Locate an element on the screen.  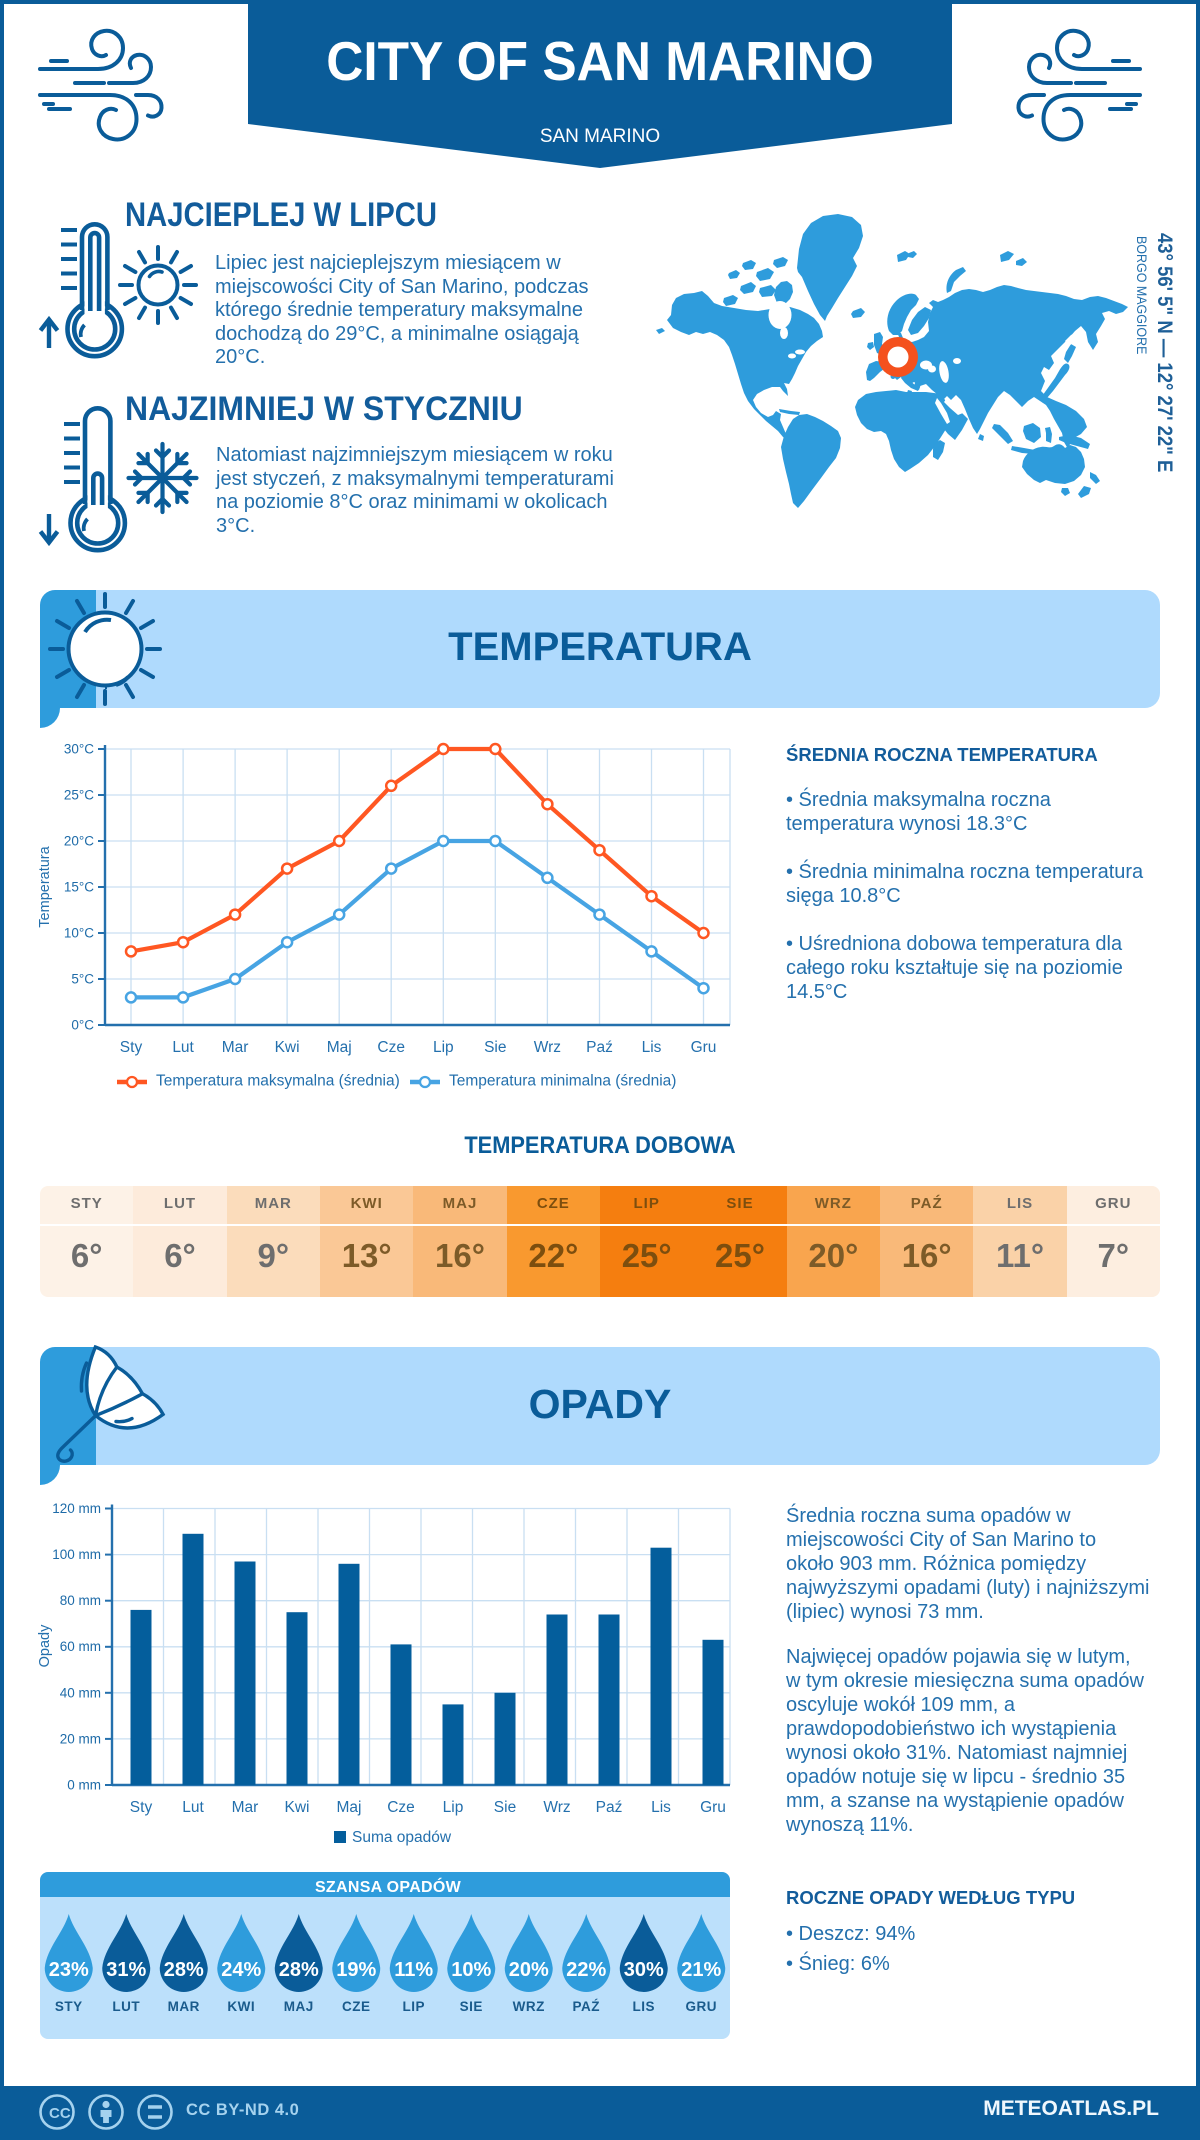
svg-text: 25°C is located at coordinates (79, 795).